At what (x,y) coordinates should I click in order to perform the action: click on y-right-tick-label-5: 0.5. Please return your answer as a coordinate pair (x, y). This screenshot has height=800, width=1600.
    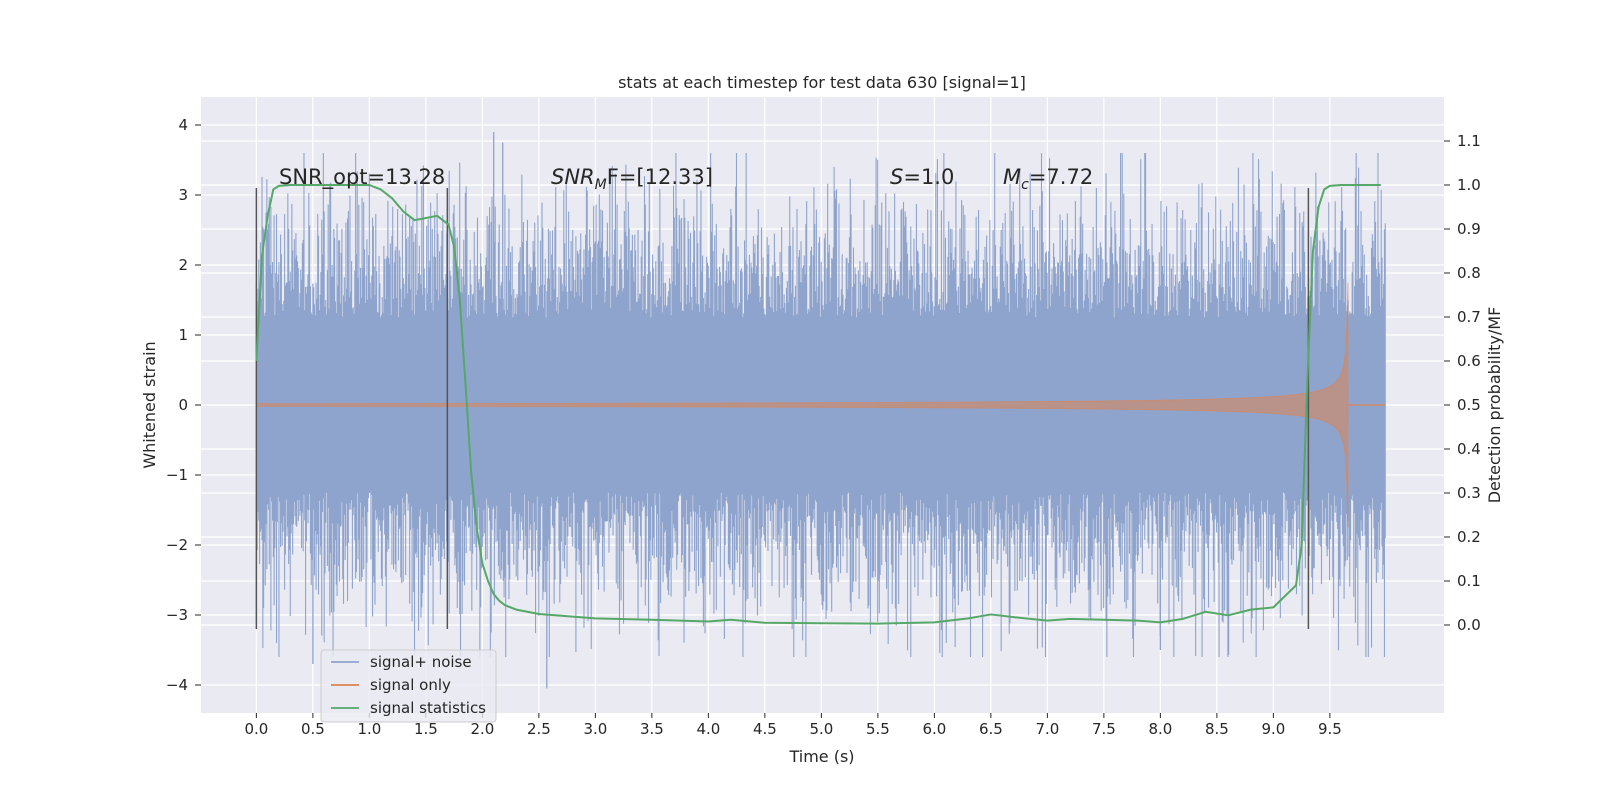
    Looking at the image, I should click on (1469, 405).